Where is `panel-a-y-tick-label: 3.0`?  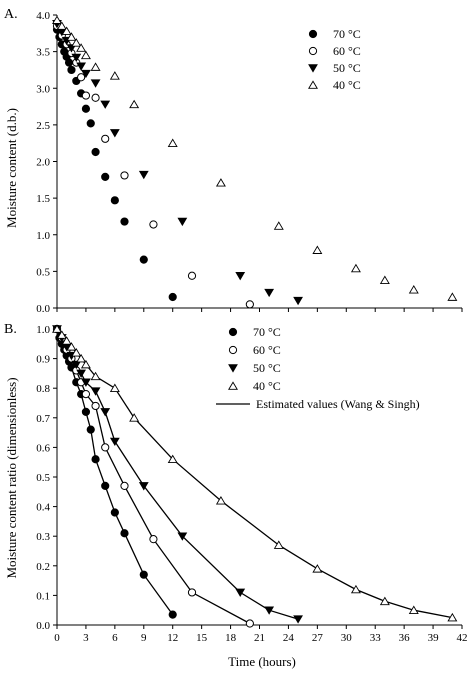
panel-a-y-tick-label: 3.0 is located at coordinates (43, 89).